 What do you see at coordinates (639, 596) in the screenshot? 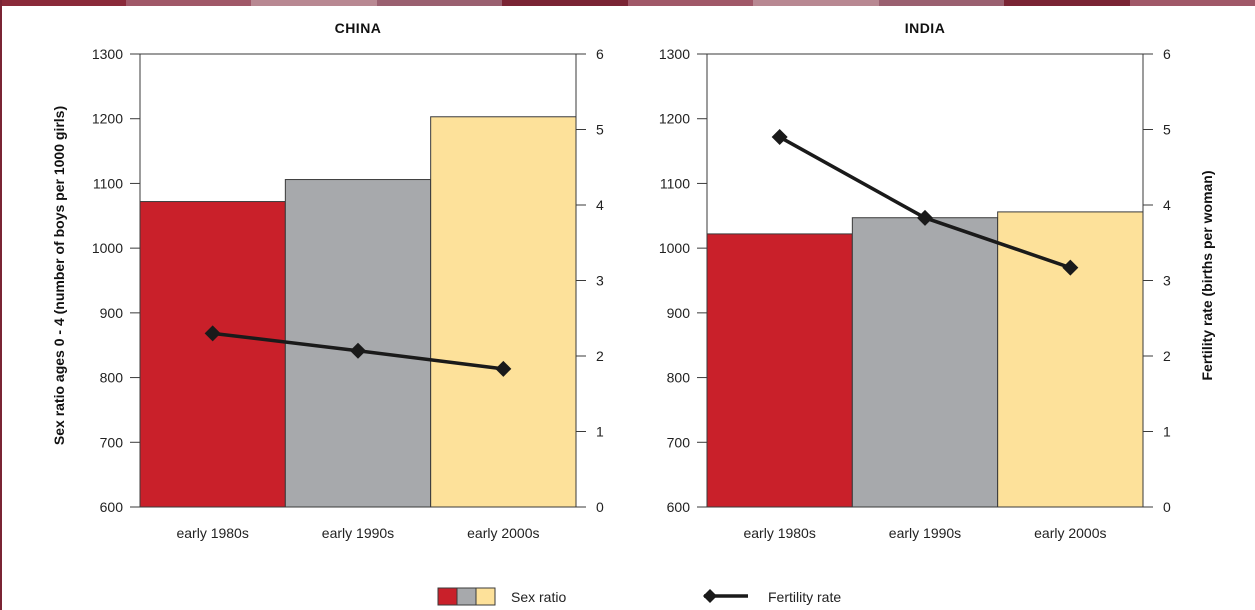
I see `legend: Sex ratio Fertility rate` at bounding box center [639, 596].